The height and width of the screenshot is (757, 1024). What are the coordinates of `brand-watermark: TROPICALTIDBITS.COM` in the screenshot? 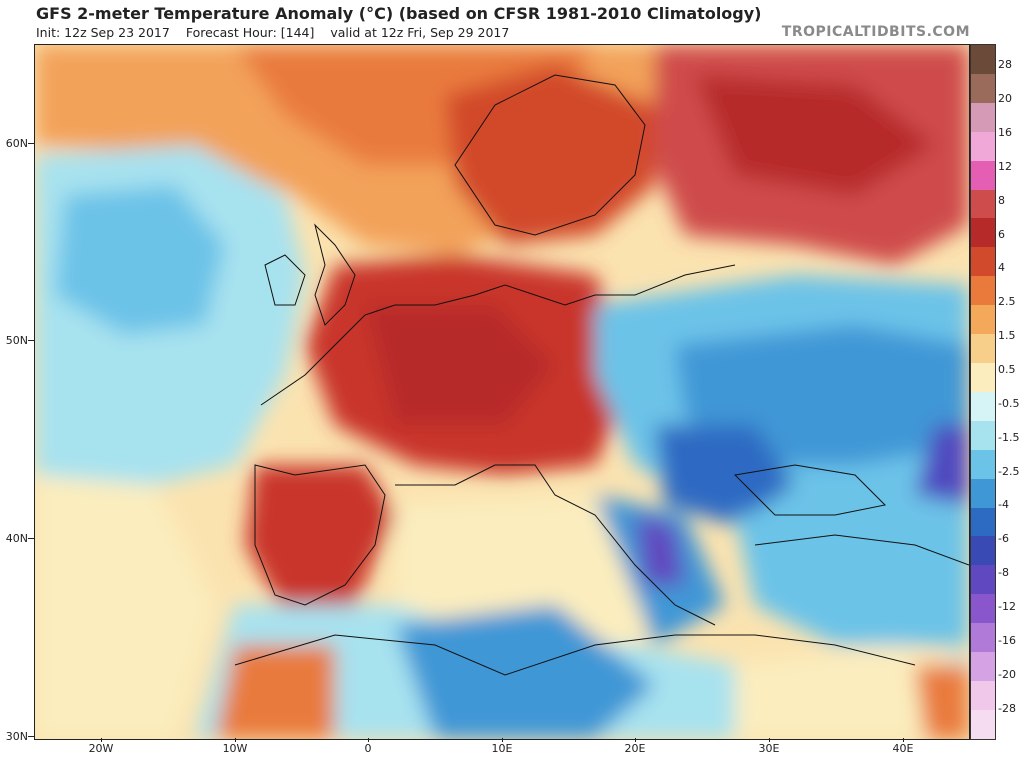 It's located at (875, 32).